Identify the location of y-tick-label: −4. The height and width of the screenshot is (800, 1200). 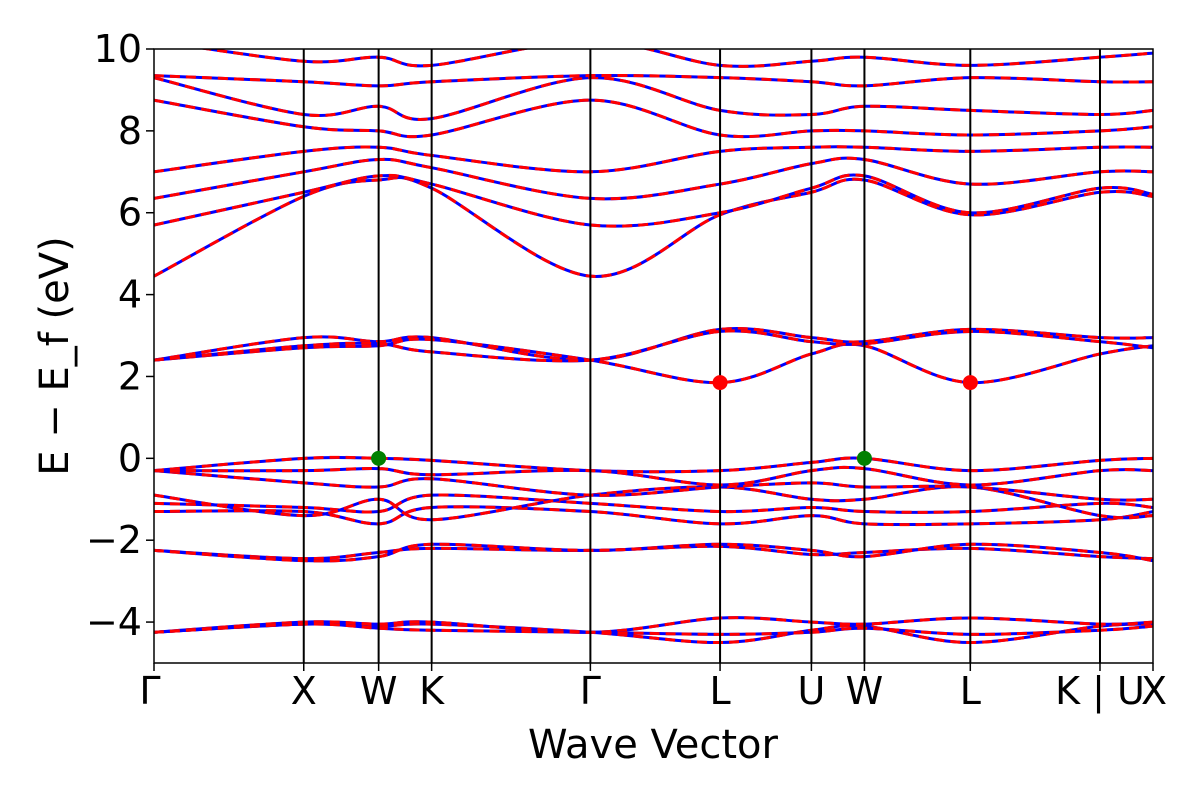
(114, 622).